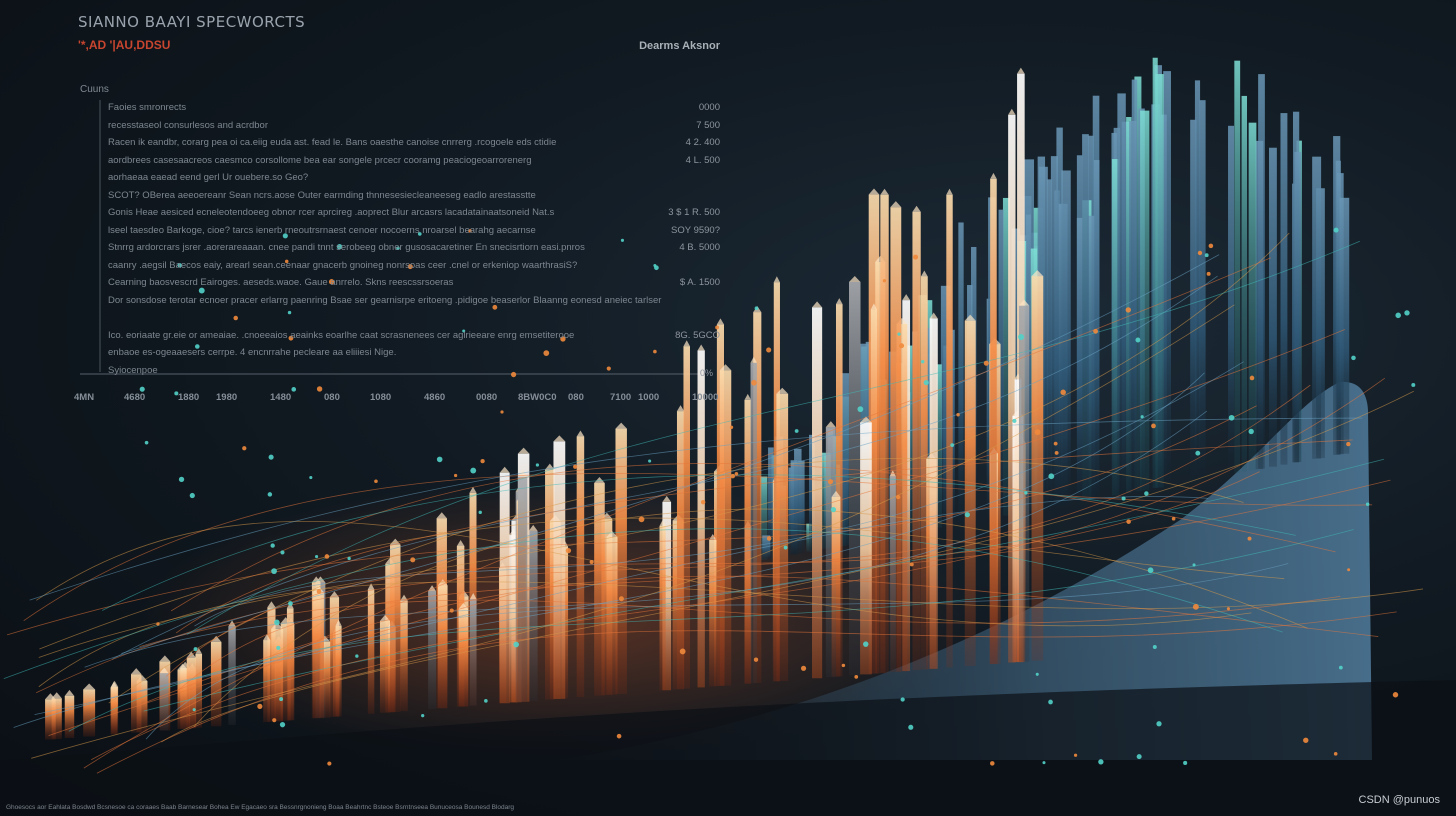 The height and width of the screenshot is (816, 1456). What do you see at coordinates (699, 247) in the screenshot?
I see `row-value: 4 B. 5000` at bounding box center [699, 247].